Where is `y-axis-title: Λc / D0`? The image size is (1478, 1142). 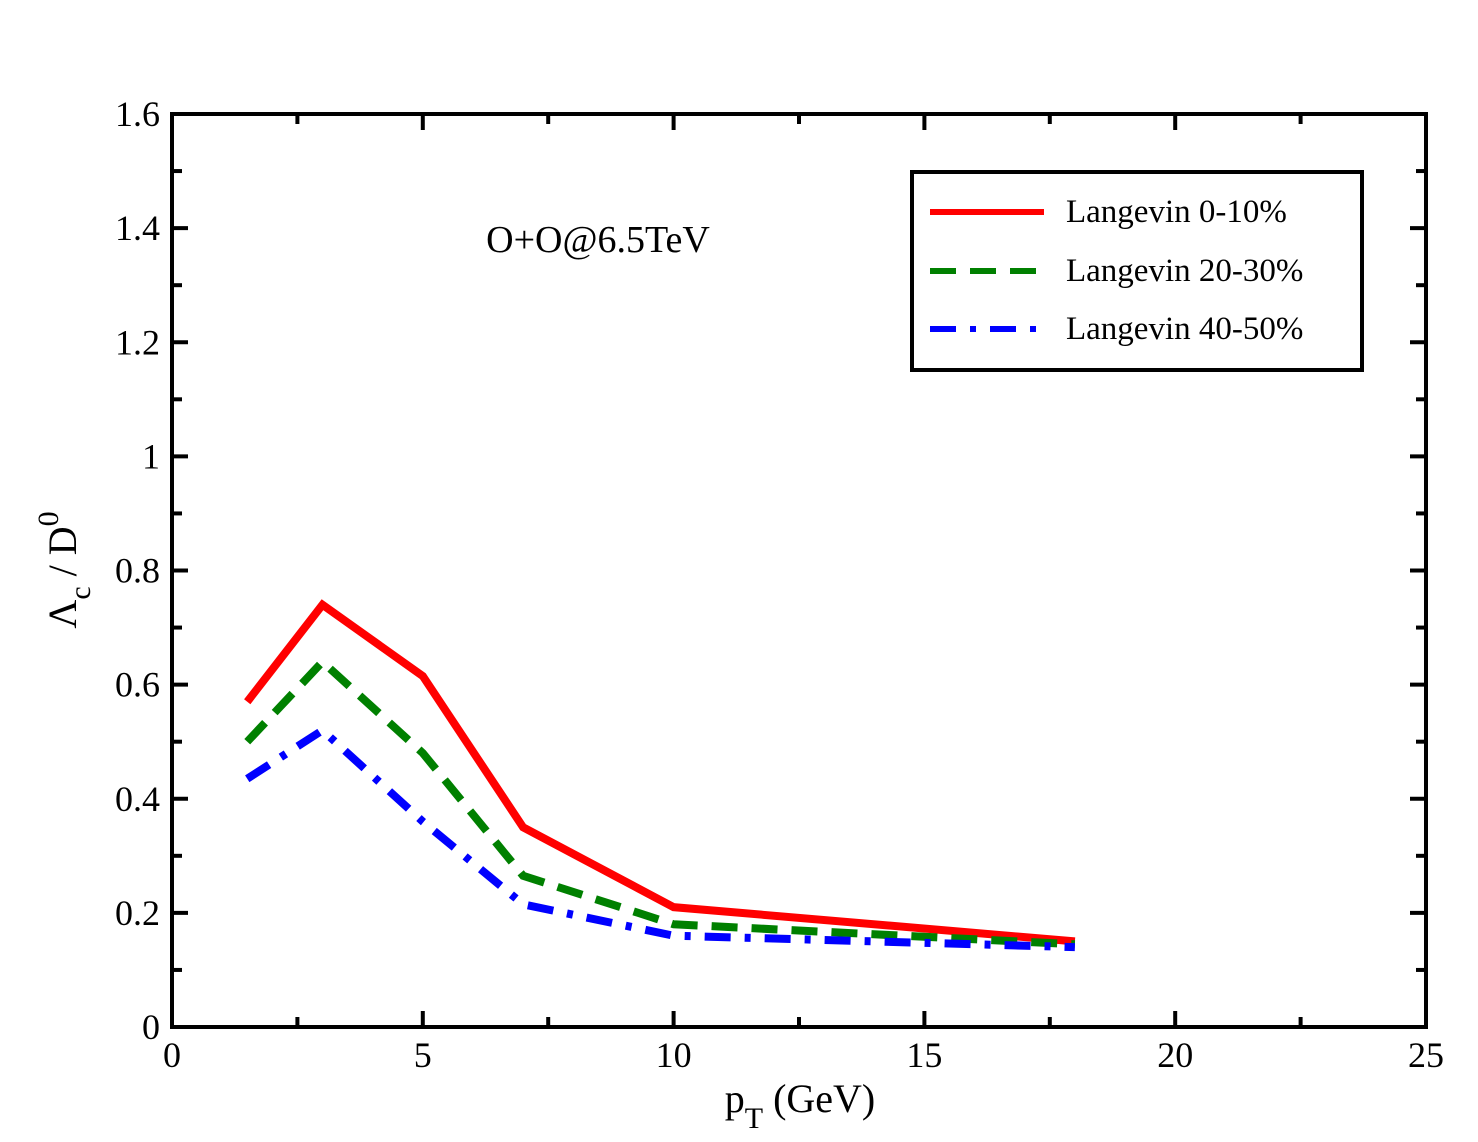 y-axis-title: Λc / D0 is located at coordinates (64, 569).